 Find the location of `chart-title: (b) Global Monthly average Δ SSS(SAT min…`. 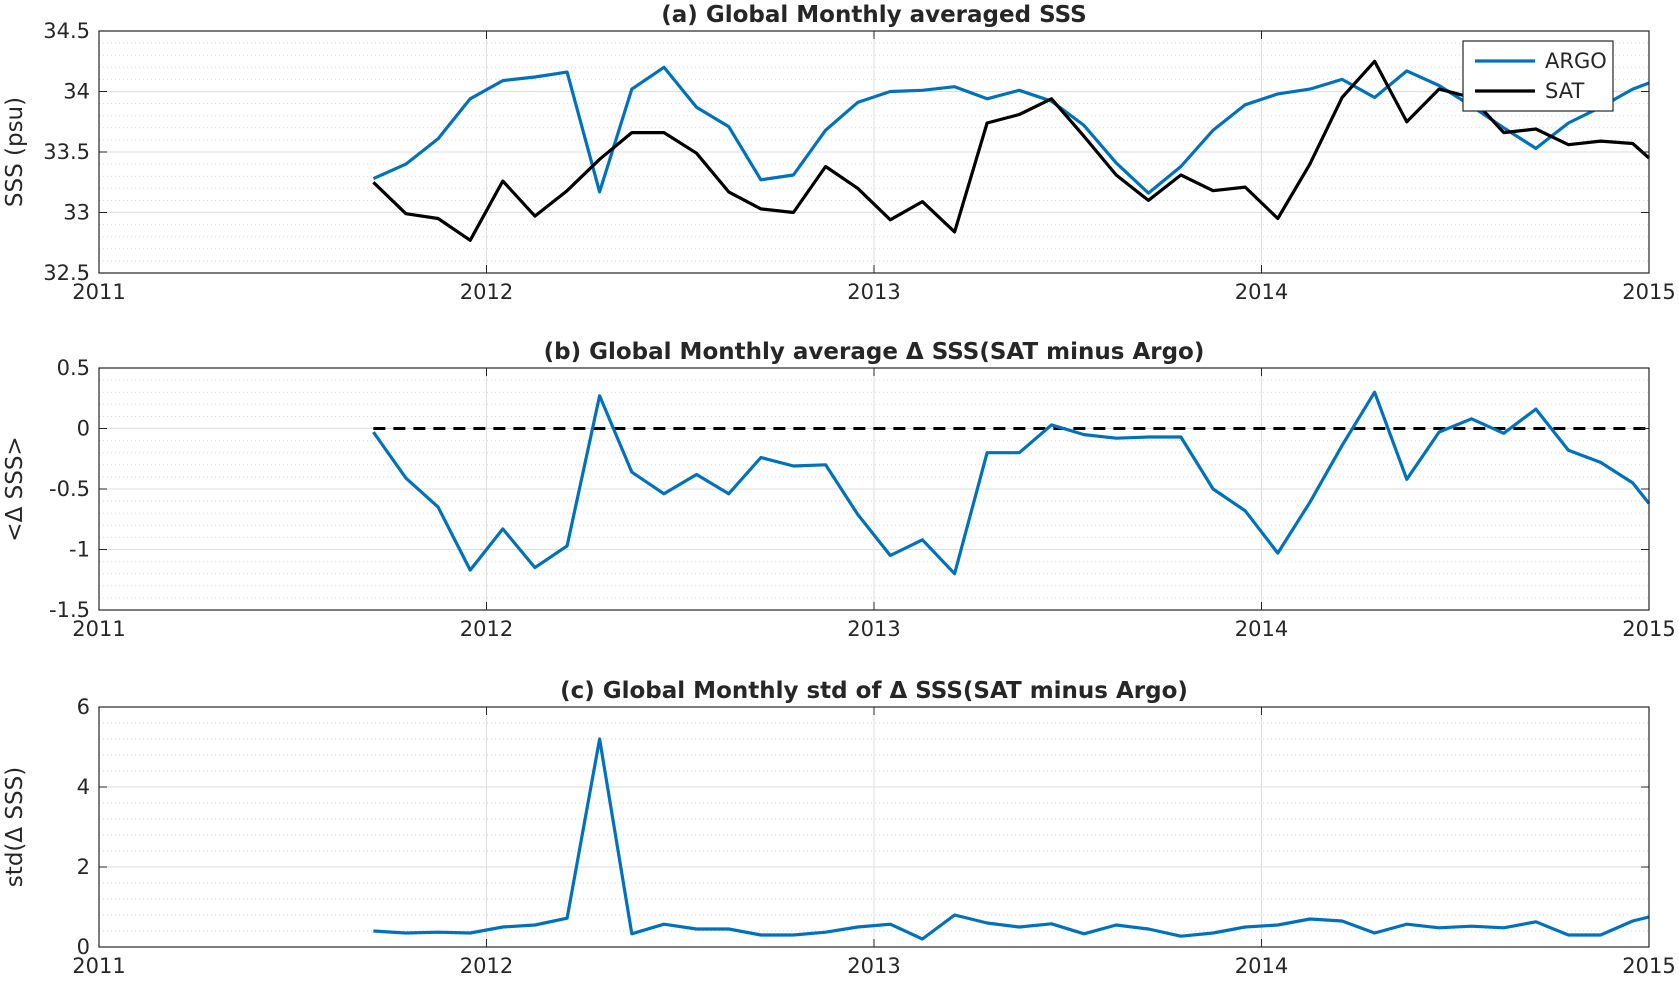

chart-title: (b) Global Monthly average Δ SSS(SAT min… is located at coordinates (874, 352).